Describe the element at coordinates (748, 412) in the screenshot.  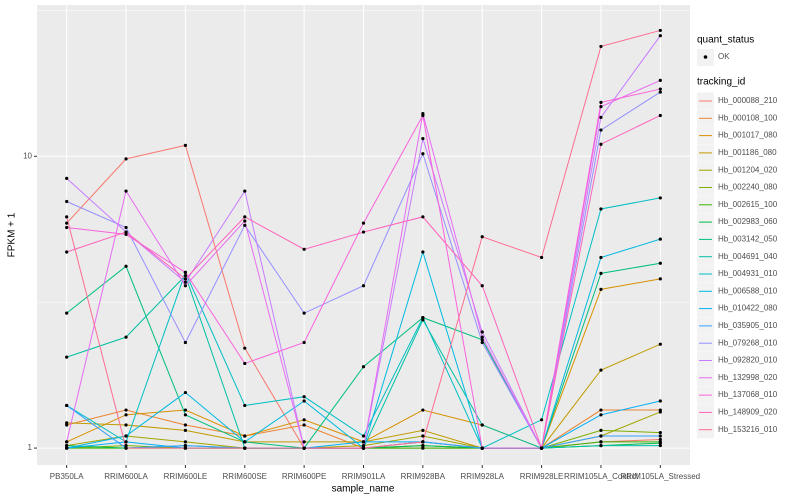
I see `legend-label: Hb_148909_020` at that location.